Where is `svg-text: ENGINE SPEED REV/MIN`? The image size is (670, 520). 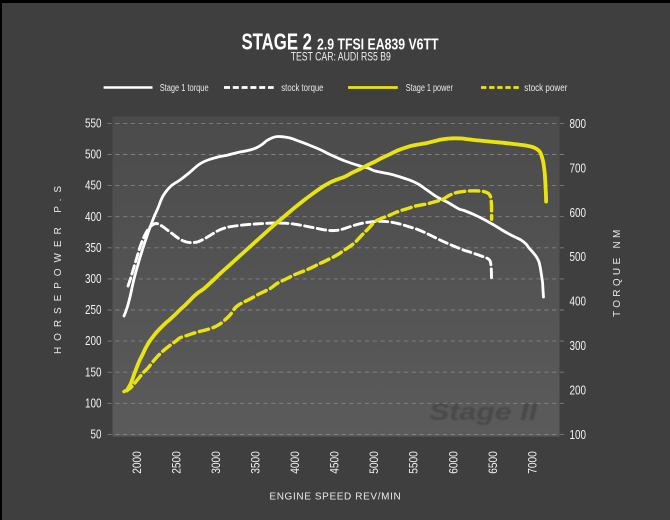 svg-text: ENGINE SPEED REV/MIN is located at coordinates (334, 497).